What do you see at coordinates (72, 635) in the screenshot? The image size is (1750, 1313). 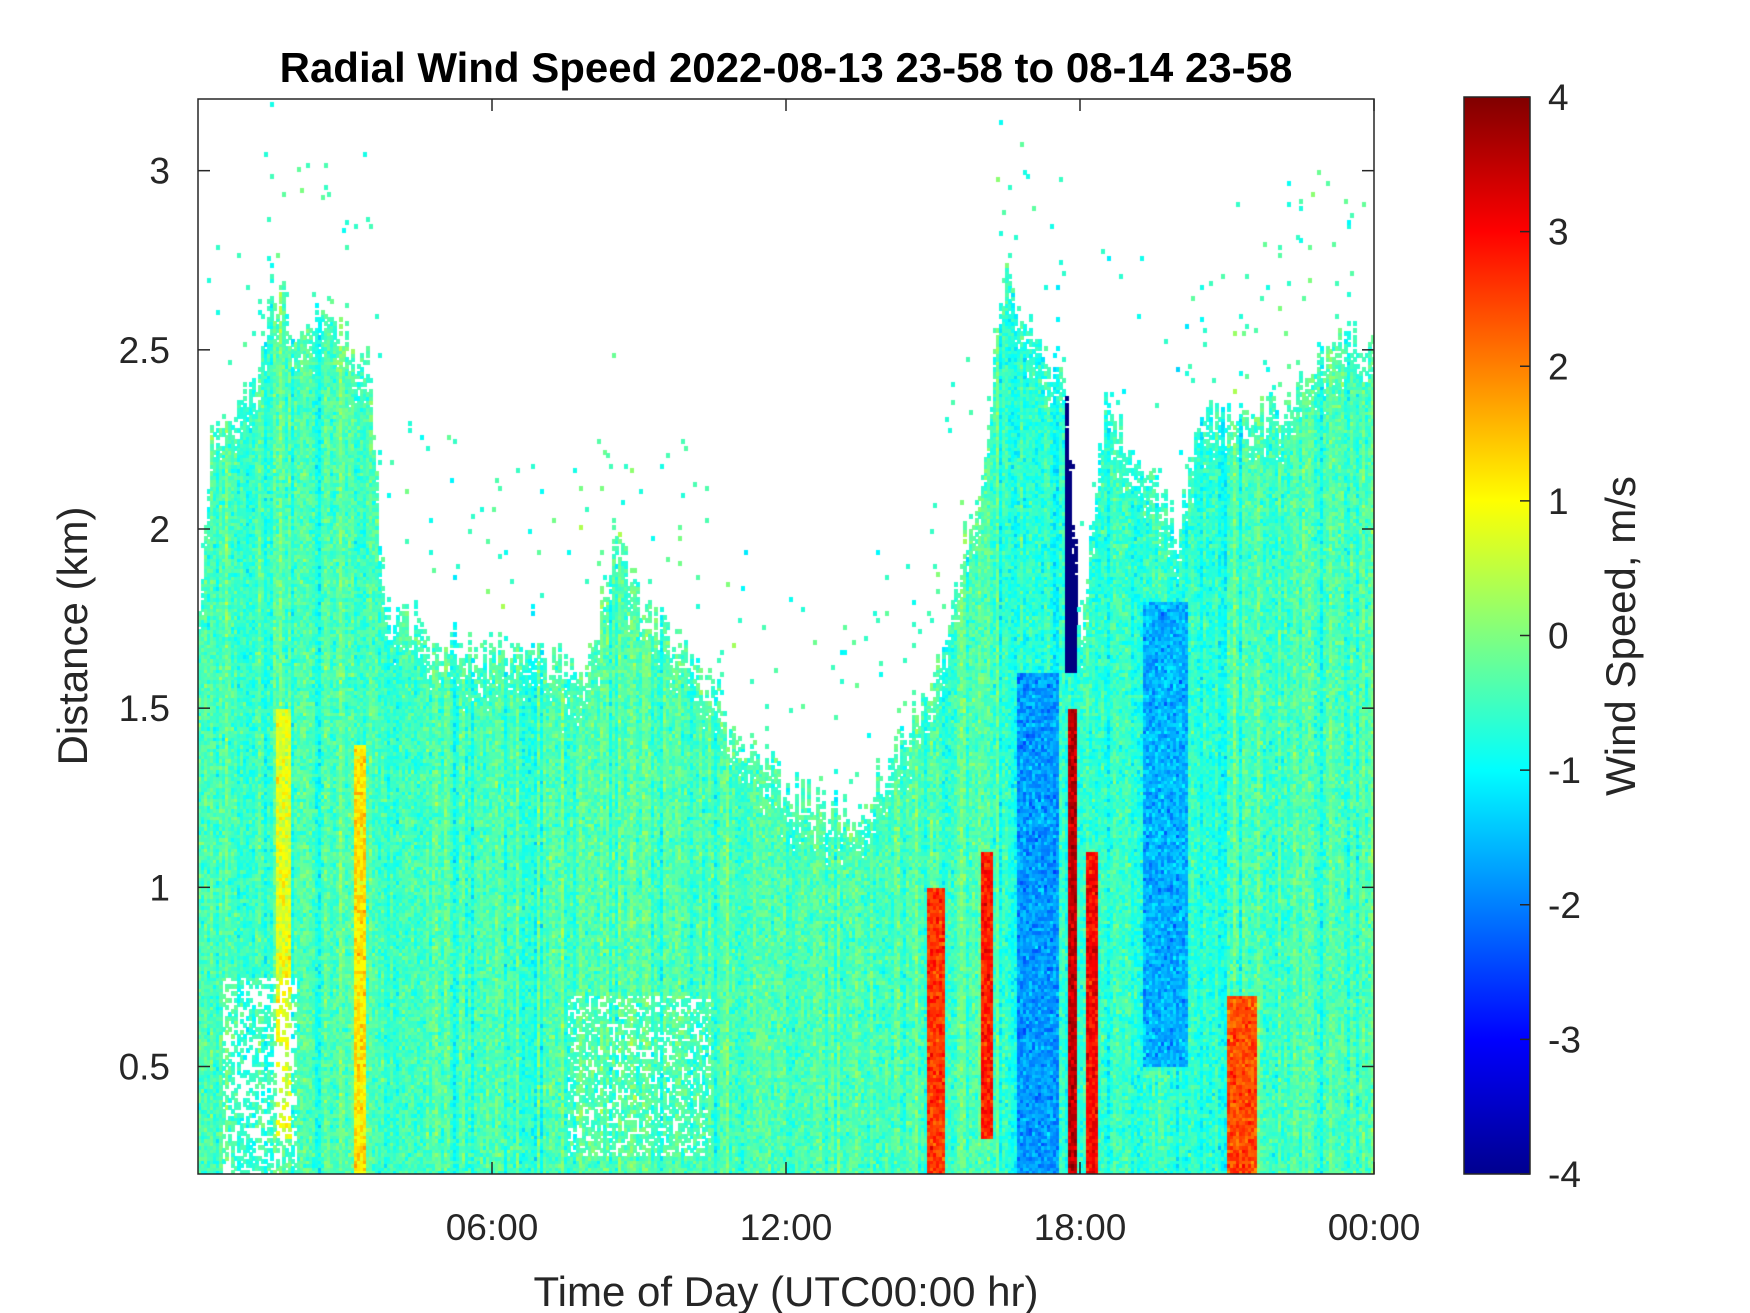 I see `y-axis-label: Distance (km)` at bounding box center [72, 635].